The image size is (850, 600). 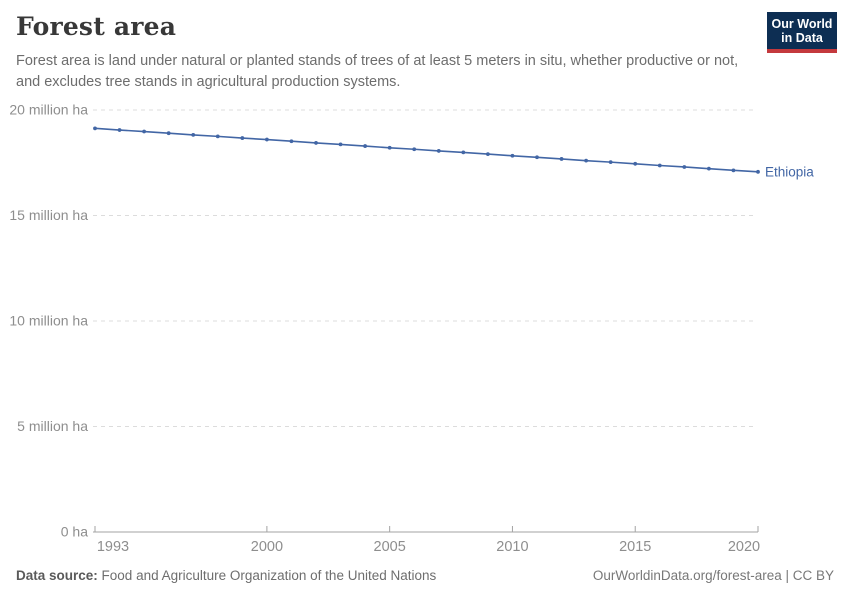 What do you see at coordinates (802, 38) in the screenshot?
I see `owid-logo-line2: in Data` at bounding box center [802, 38].